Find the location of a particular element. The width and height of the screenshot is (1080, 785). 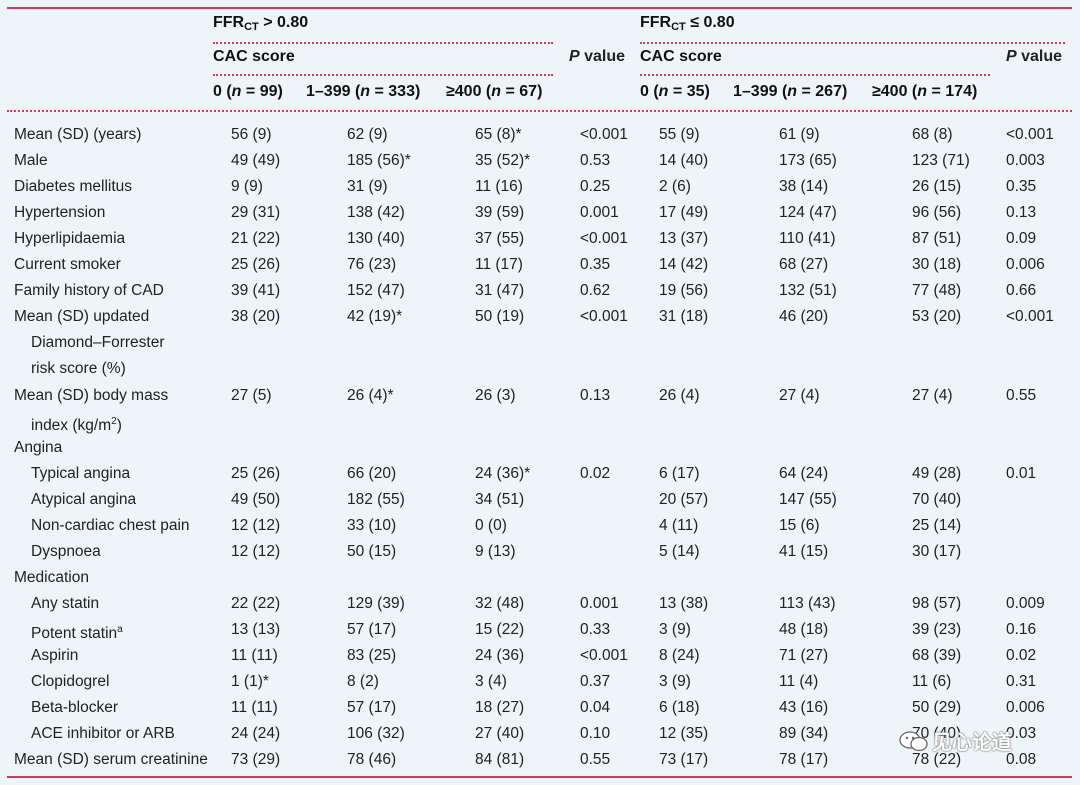

table-cell: 30 (17) is located at coordinates (937, 551).